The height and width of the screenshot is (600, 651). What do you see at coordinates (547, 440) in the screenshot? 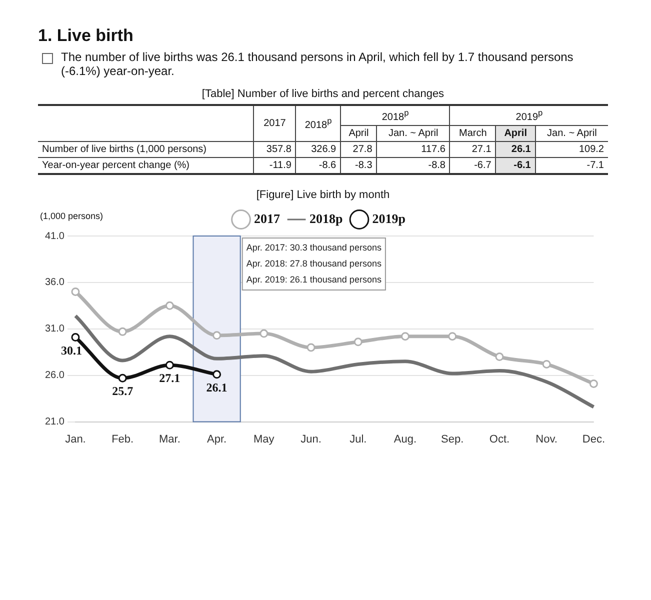
I see `x-tick-label: Nov.` at bounding box center [547, 440].